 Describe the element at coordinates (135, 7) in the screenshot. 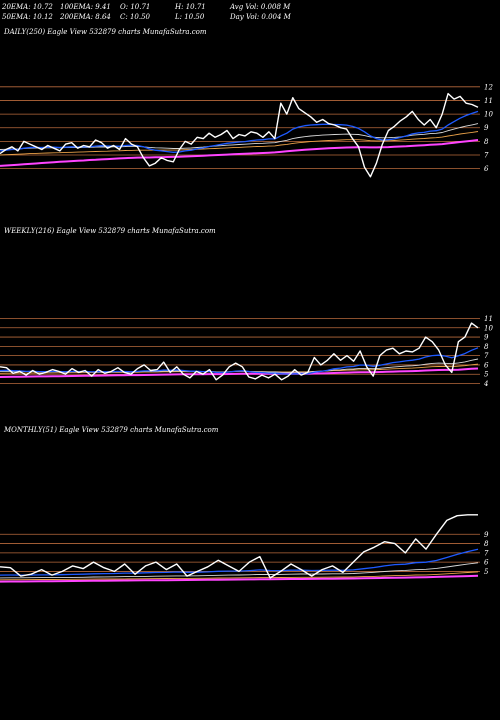

I see `header-open: O: 10.71` at that location.